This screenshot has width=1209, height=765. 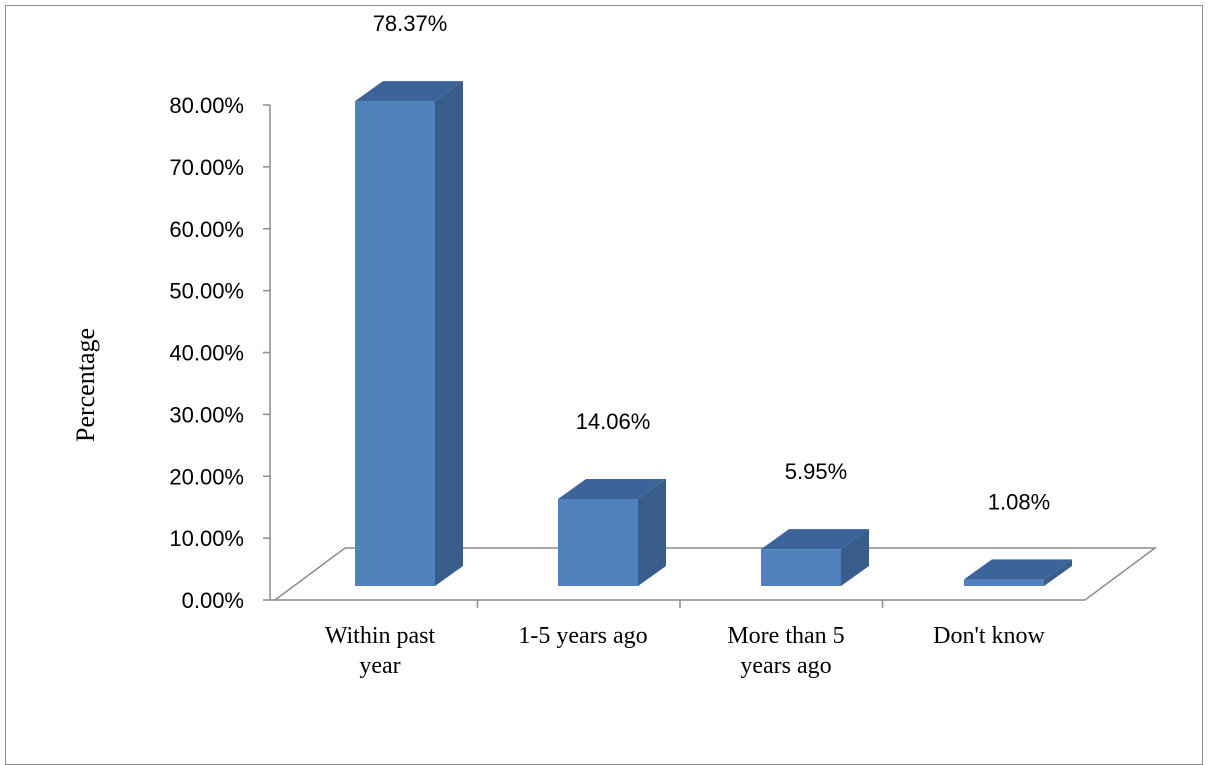 I want to click on data-label: 14.06%, so click(x=613, y=421).